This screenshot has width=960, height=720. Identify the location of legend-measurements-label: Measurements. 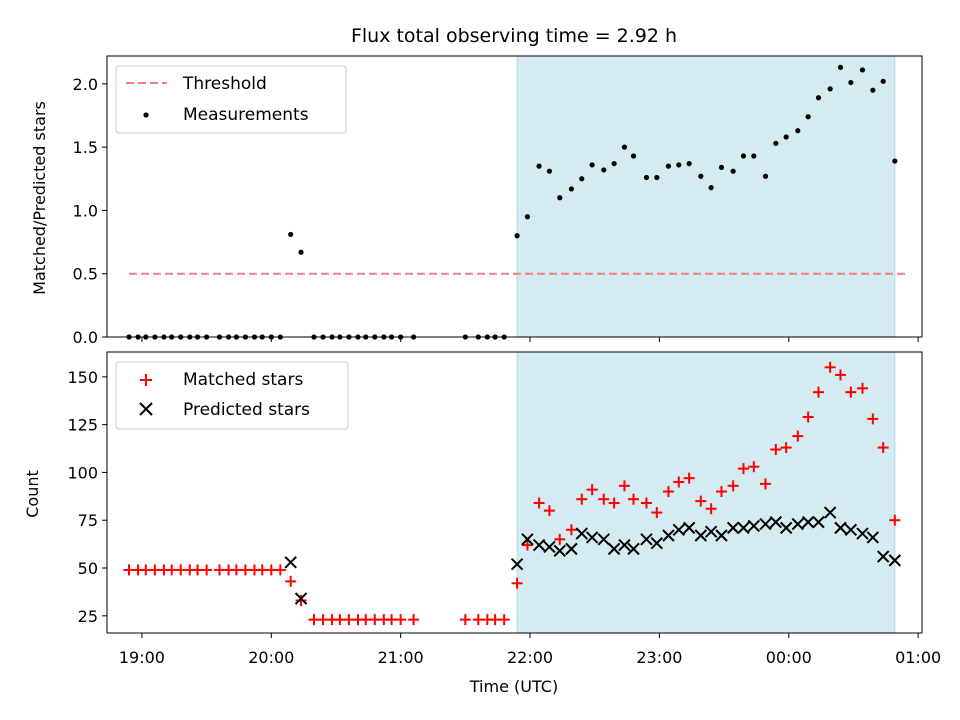
(246, 115).